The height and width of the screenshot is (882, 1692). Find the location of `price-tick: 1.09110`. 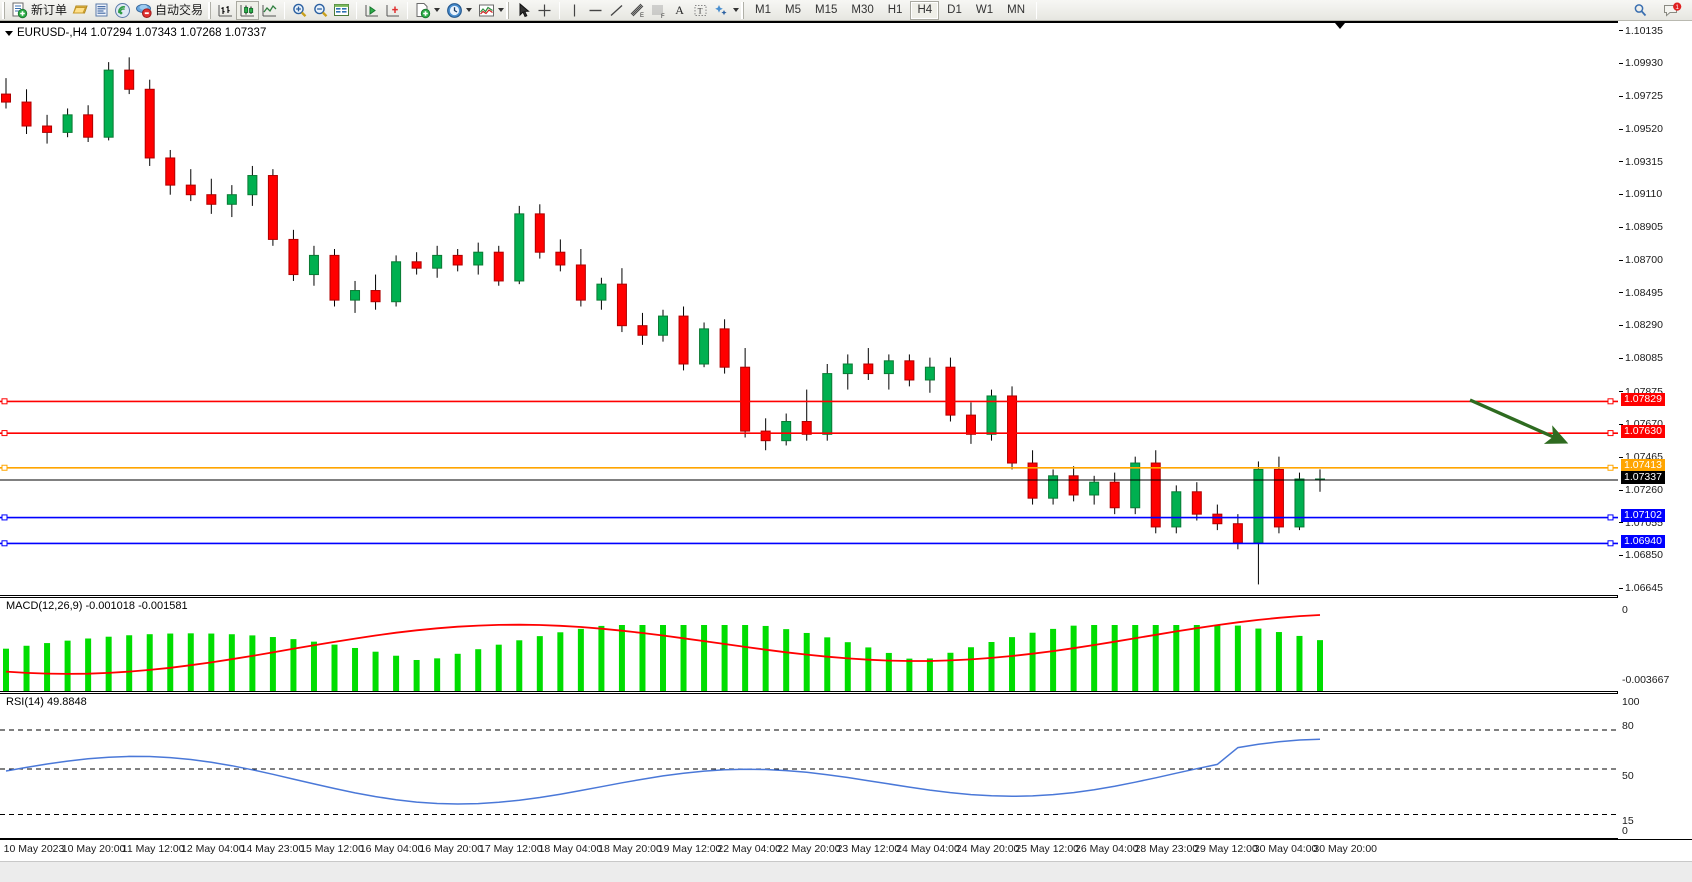

price-tick: 1.09110 is located at coordinates (1640, 194).